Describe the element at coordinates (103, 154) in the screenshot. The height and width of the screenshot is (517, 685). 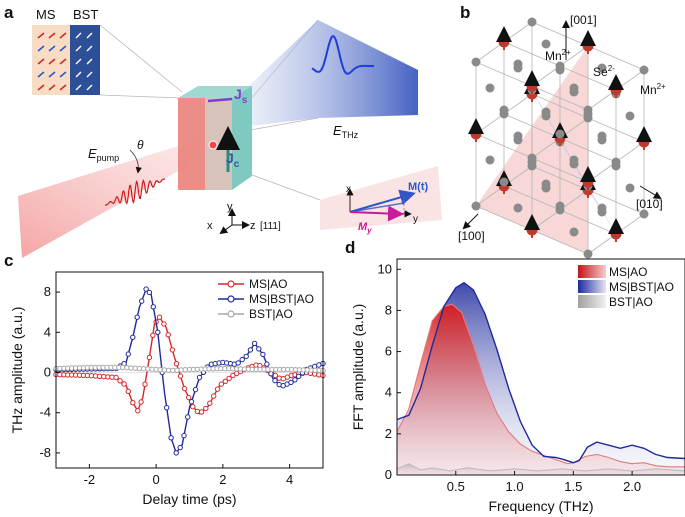
I see `e-pump-label: Epump` at that location.